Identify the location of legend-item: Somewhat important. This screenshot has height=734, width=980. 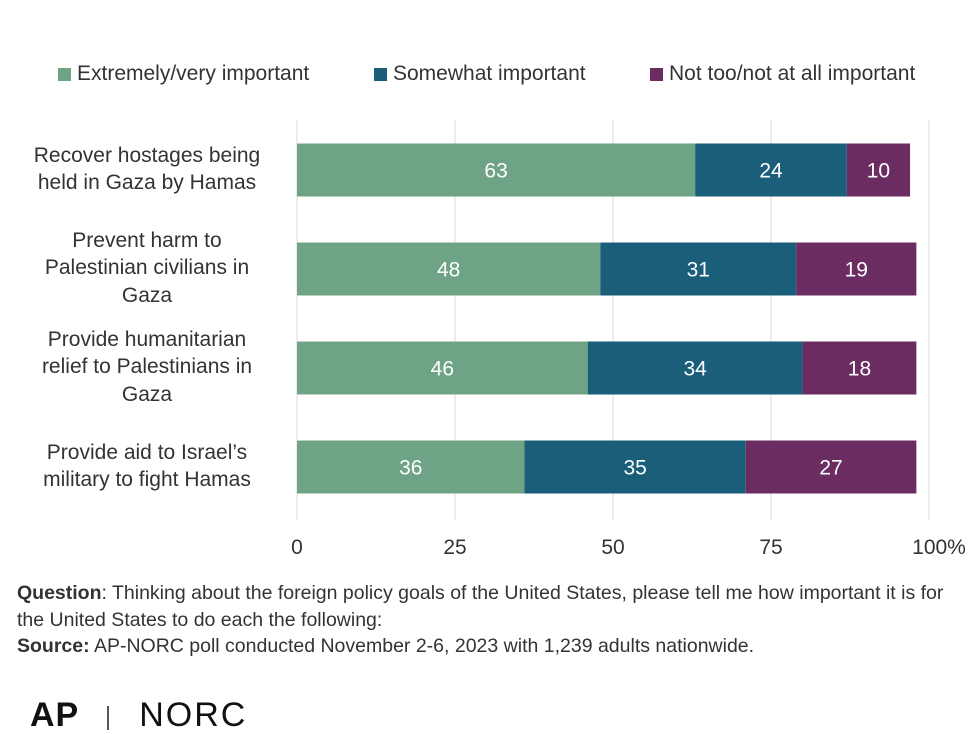
(480, 74).